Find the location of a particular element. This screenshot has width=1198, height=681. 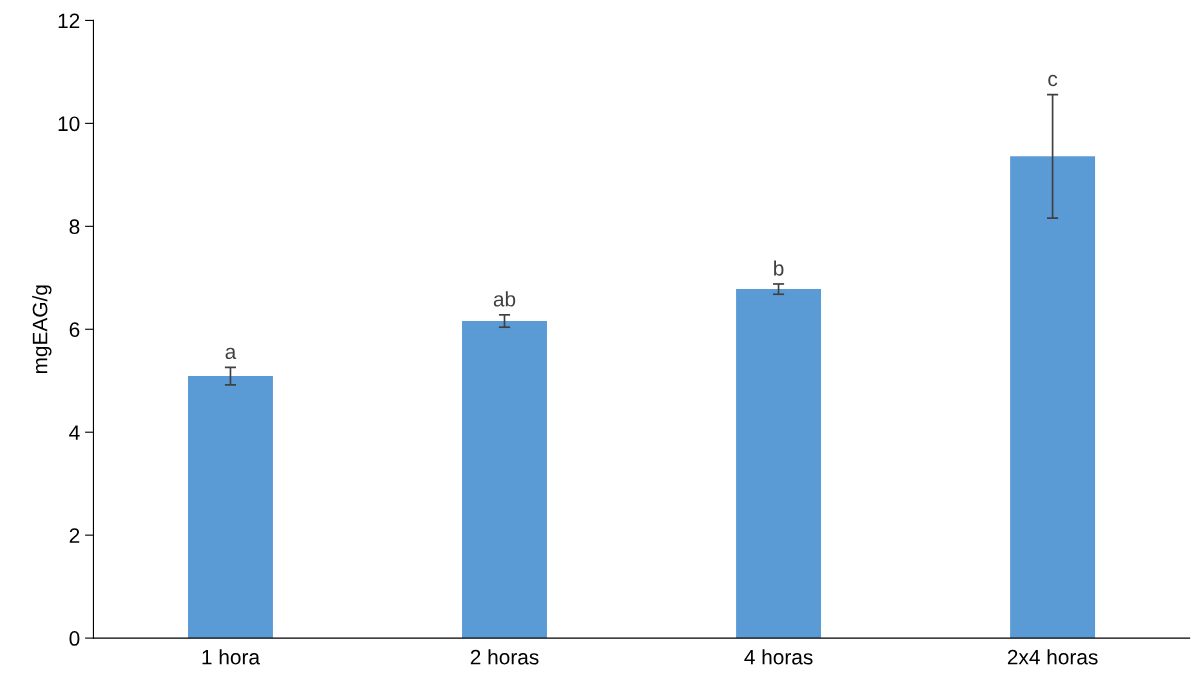

y-tick-label: 4 is located at coordinates (74, 432).